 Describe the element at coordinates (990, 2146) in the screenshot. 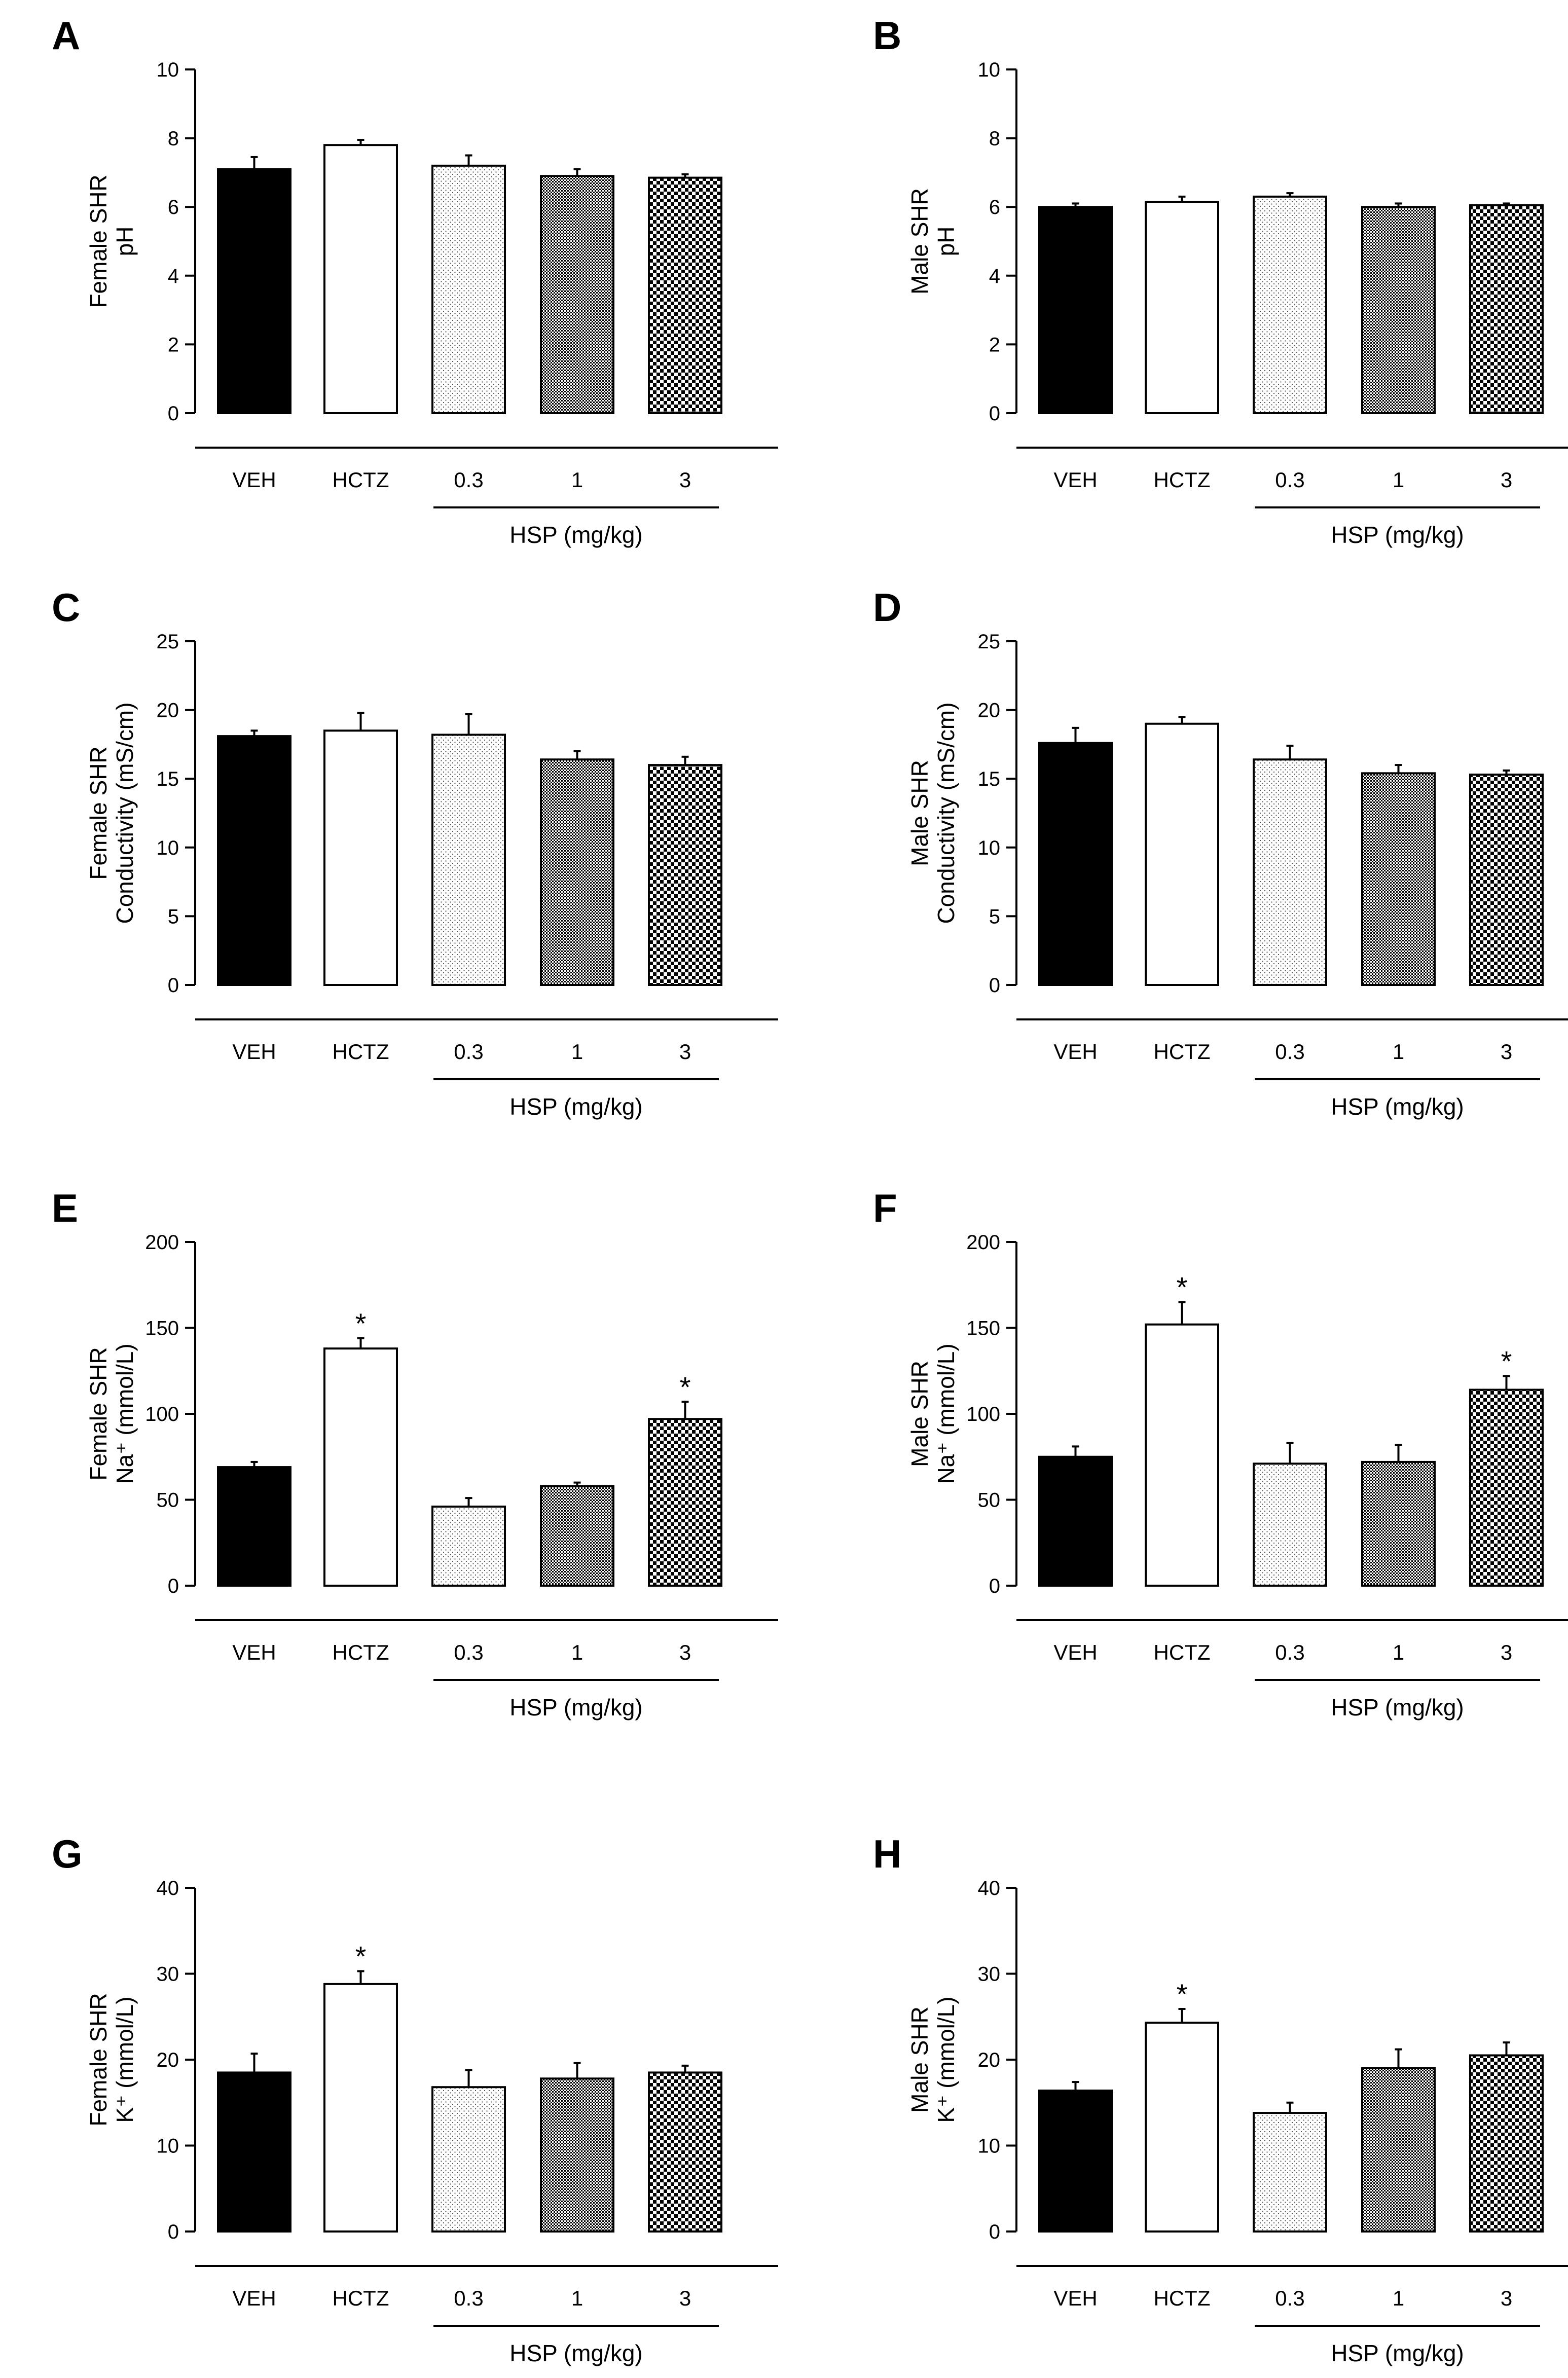

I see `panel-h-ytick-label-1: 10` at that location.